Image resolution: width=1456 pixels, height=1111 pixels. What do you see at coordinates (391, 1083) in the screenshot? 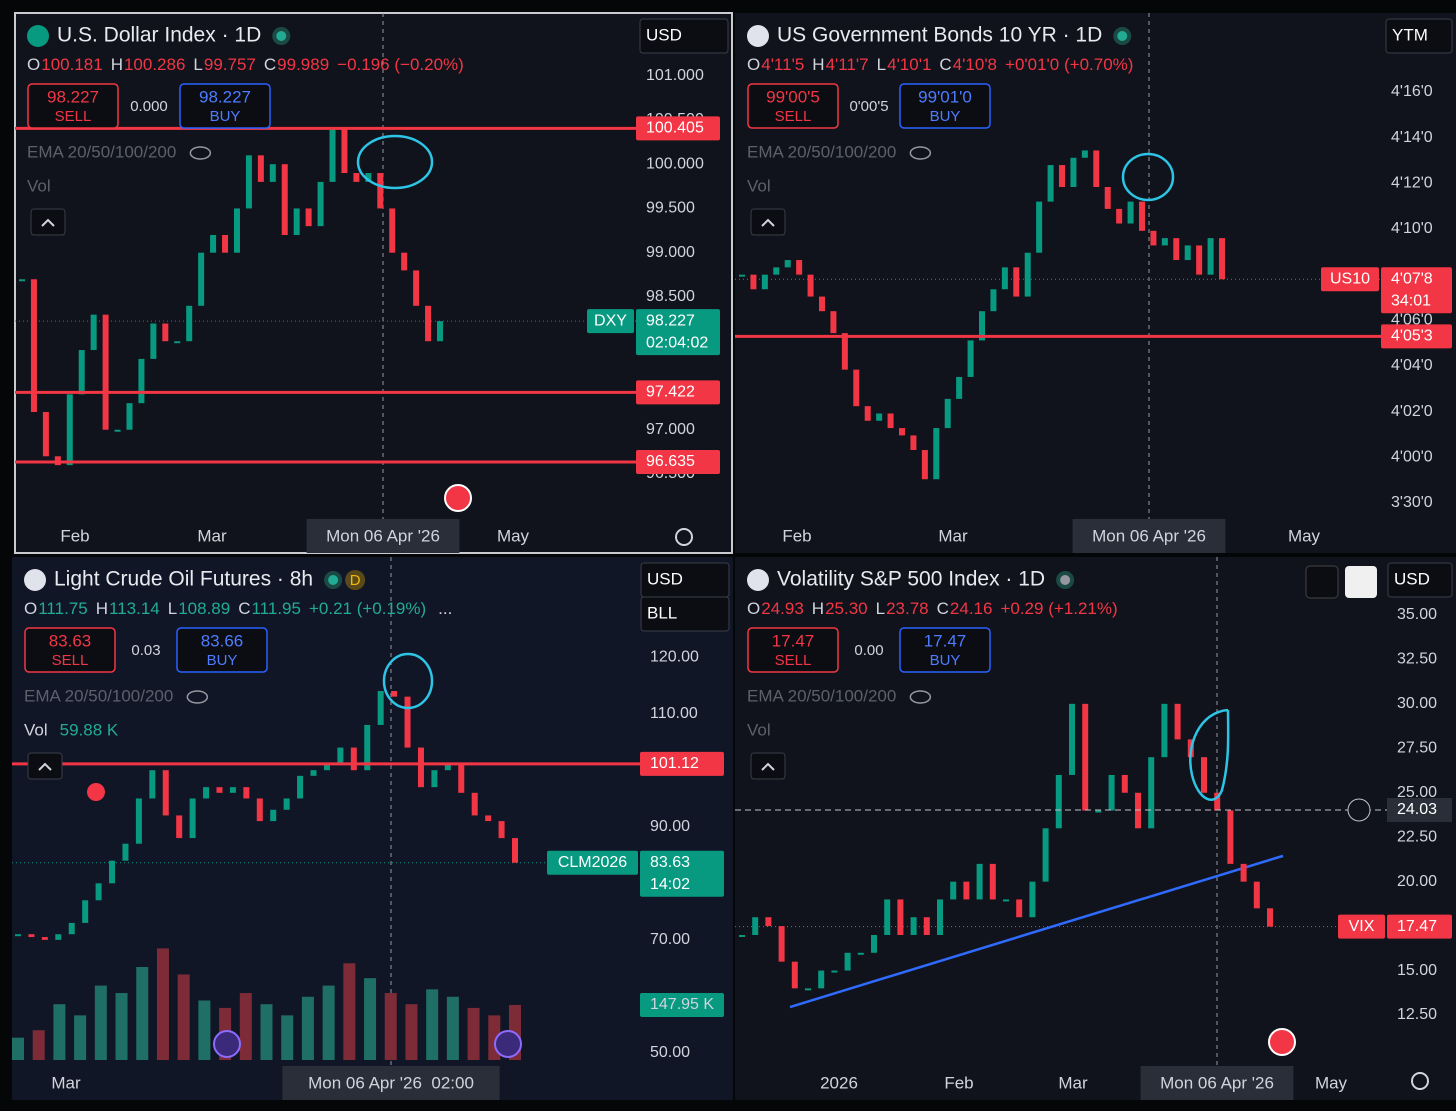
I see `crosshair-date-tag` at bounding box center [391, 1083].